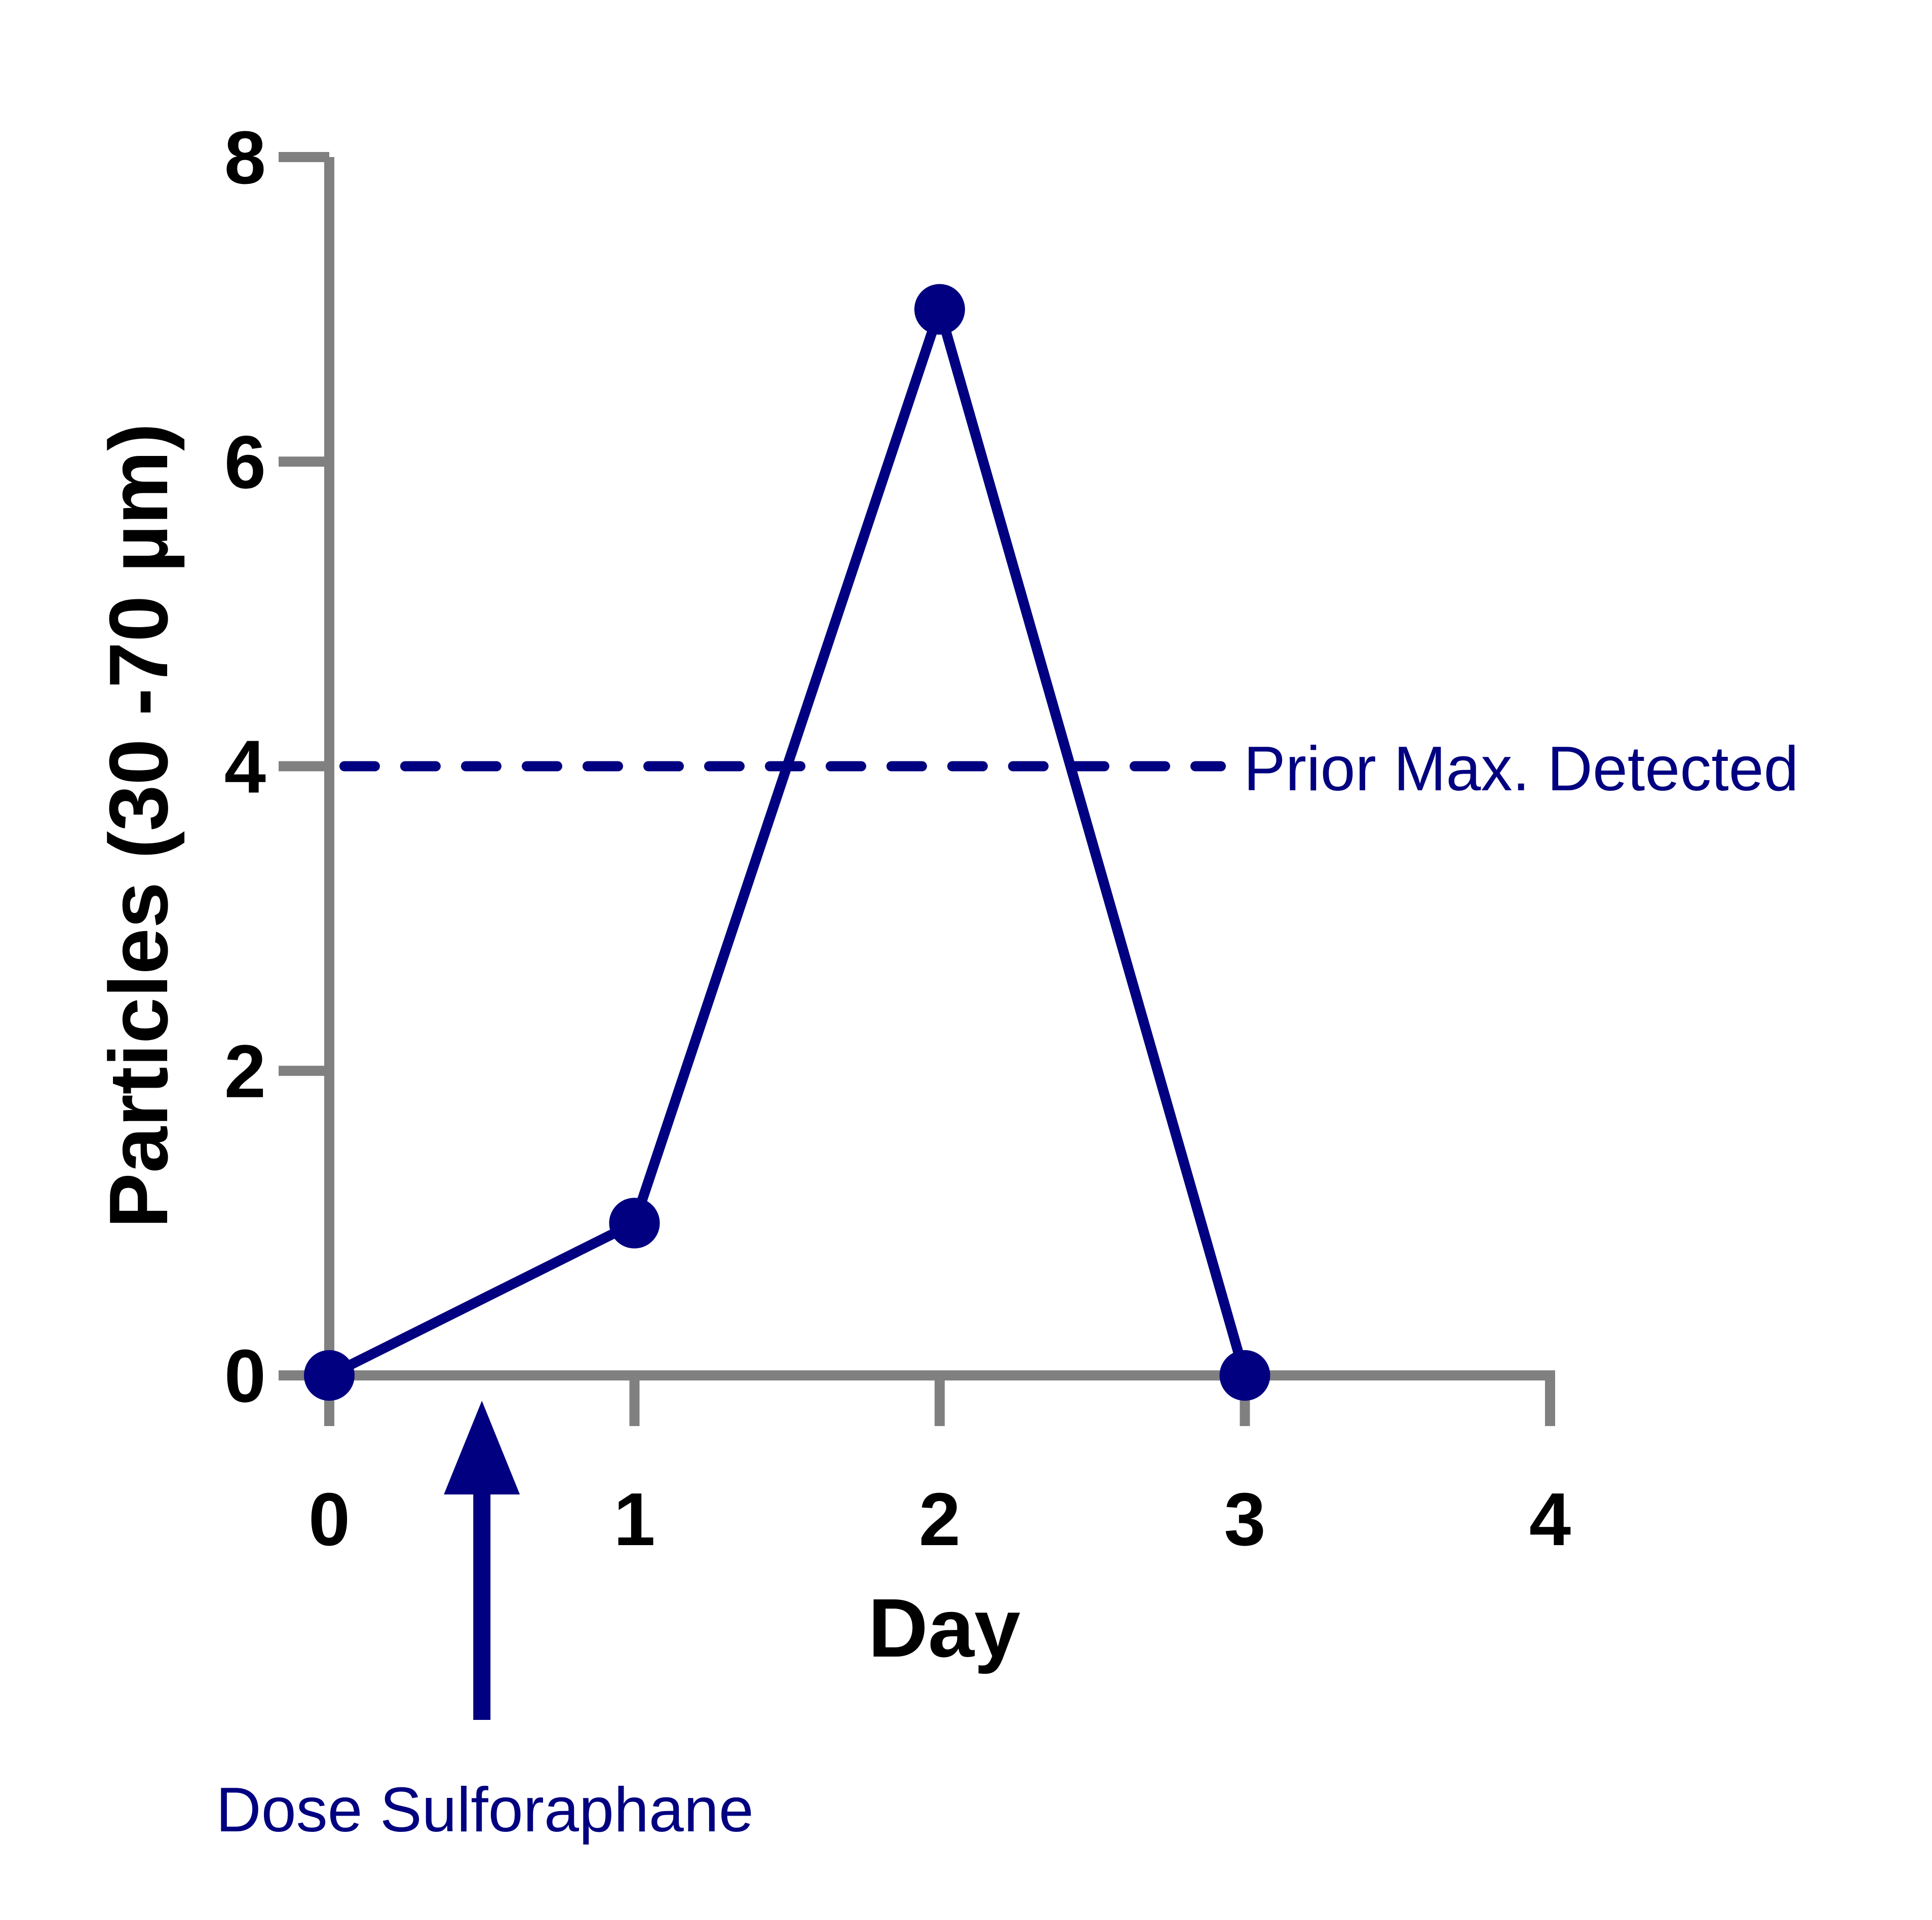 The height and width of the screenshot is (1920, 1932). Describe the element at coordinates (245, 767) in the screenshot. I see `y-tick-label: 4` at that location.